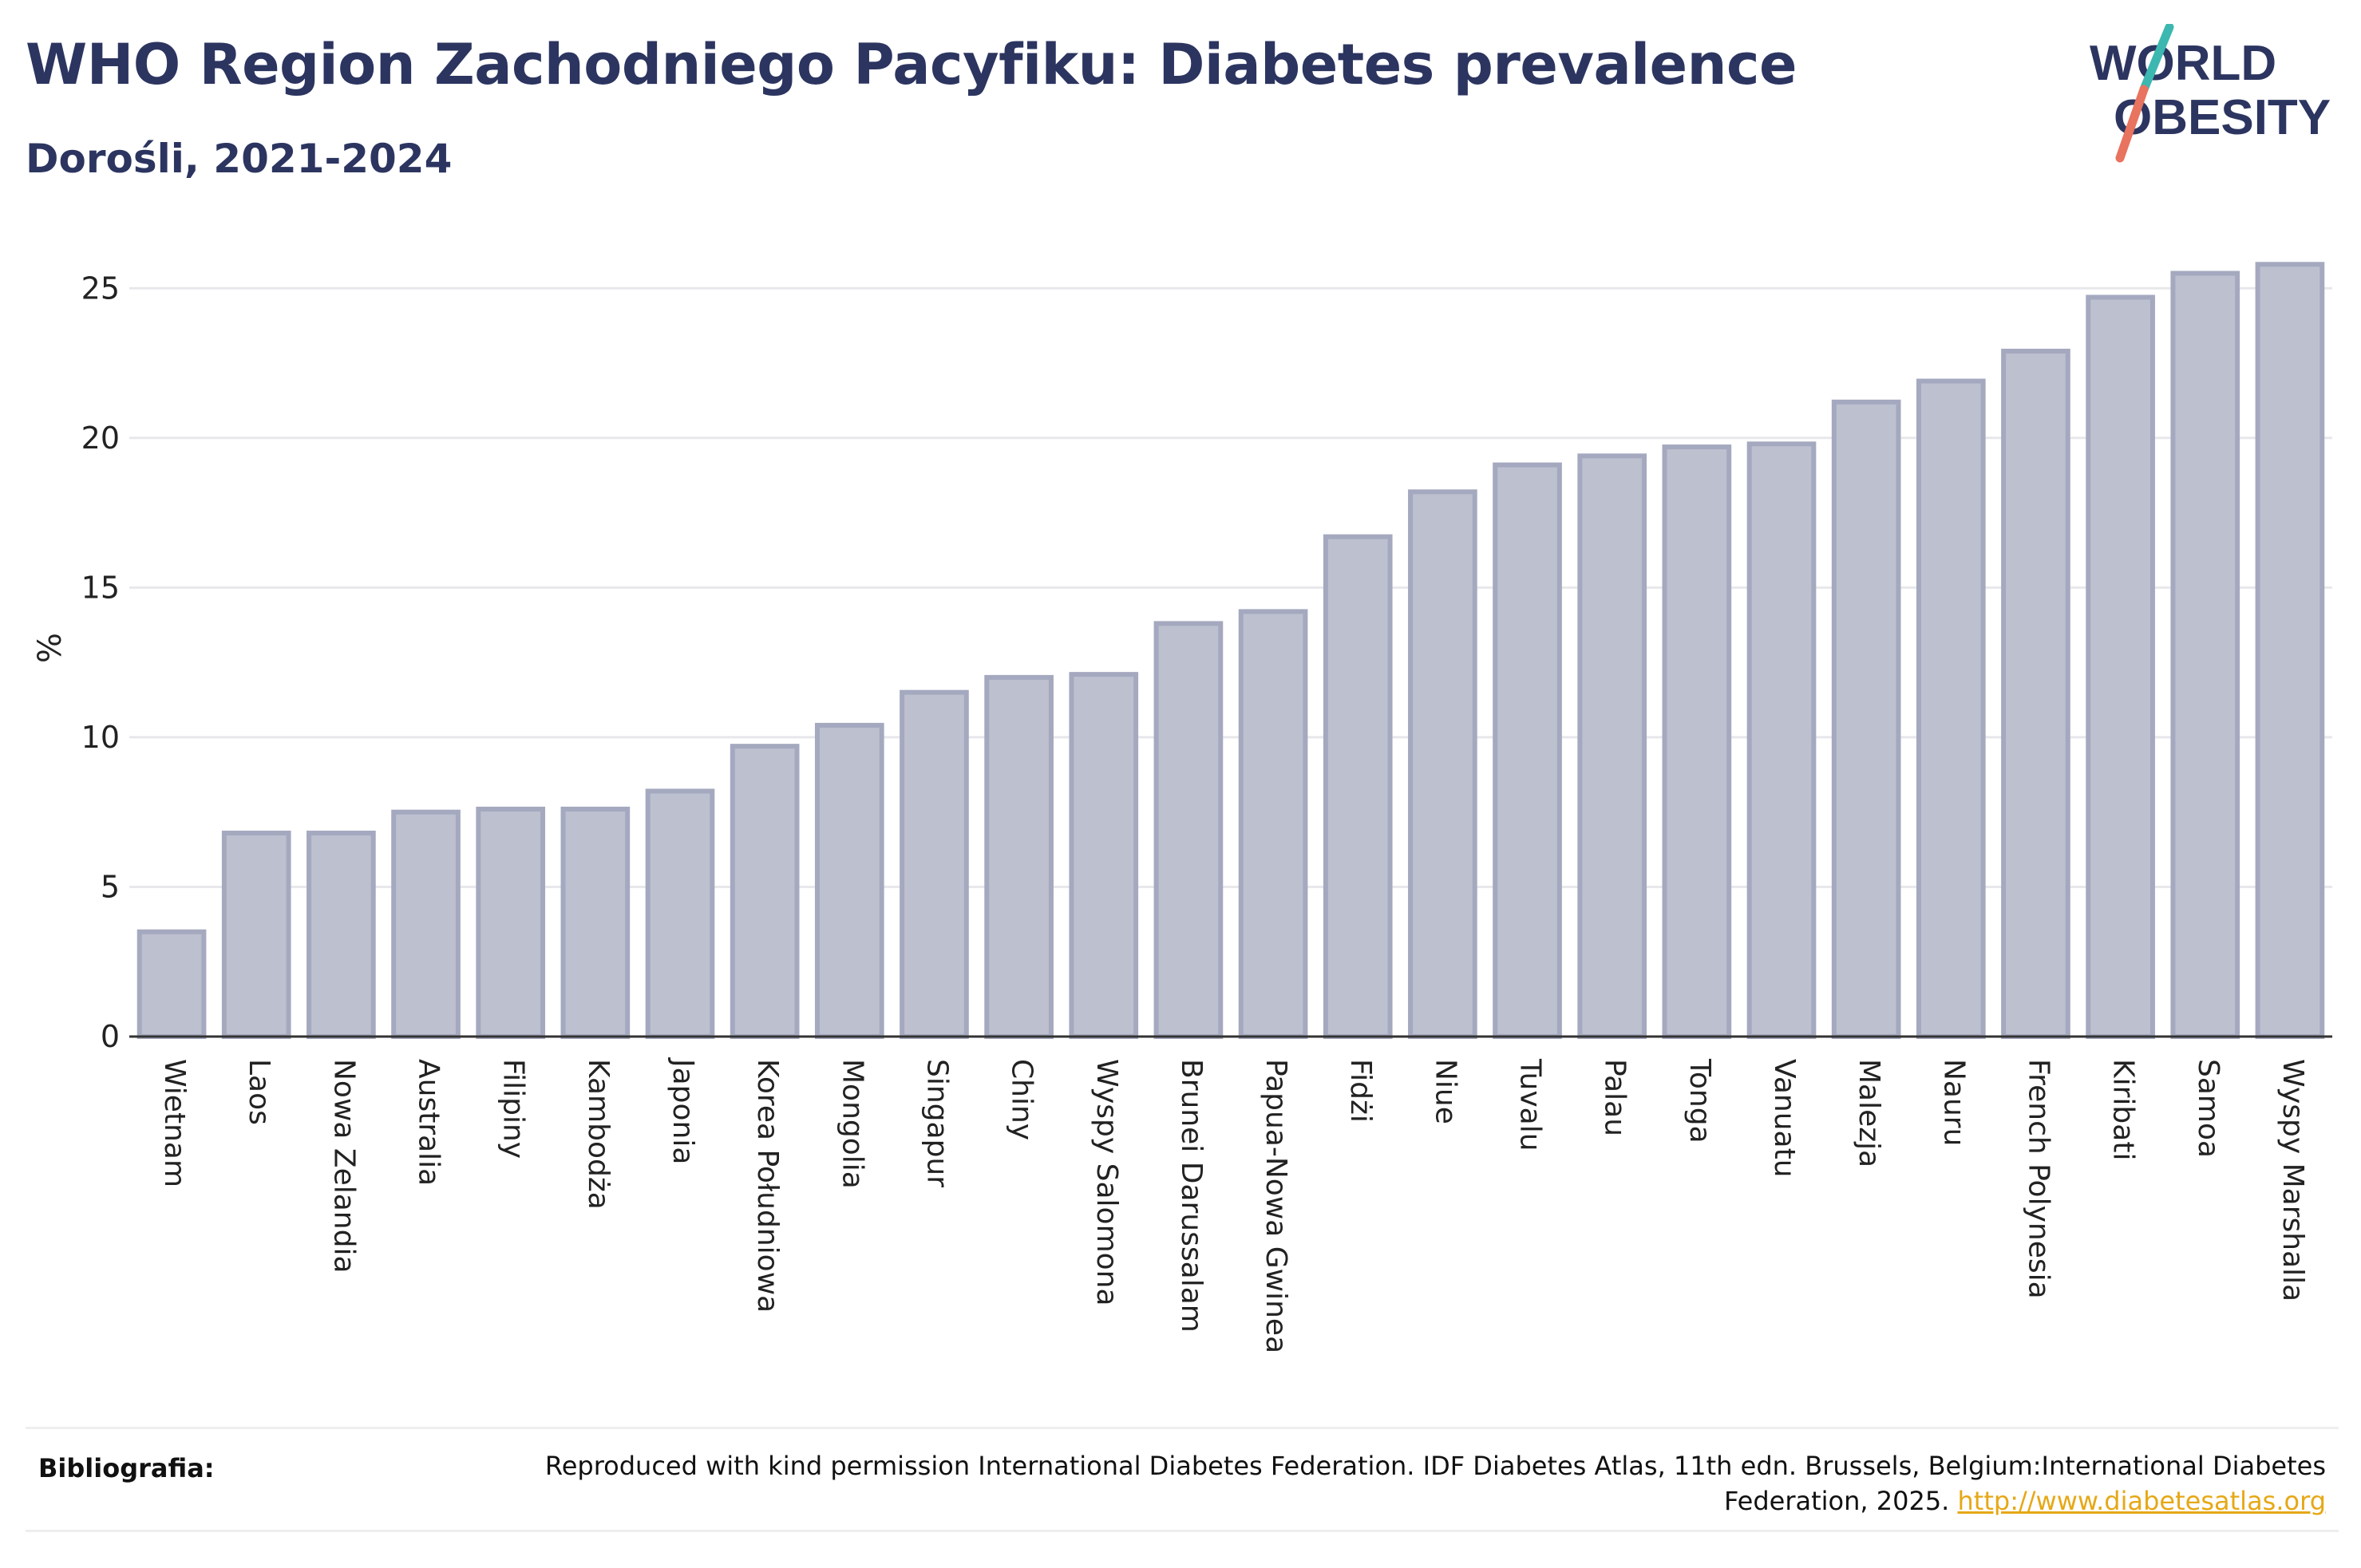 The width and height of the screenshot is (2361, 1568). Describe the element at coordinates (1191, 1196) in the screenshot. I see `x-tick-label: Brunei Darussalam` at that location.